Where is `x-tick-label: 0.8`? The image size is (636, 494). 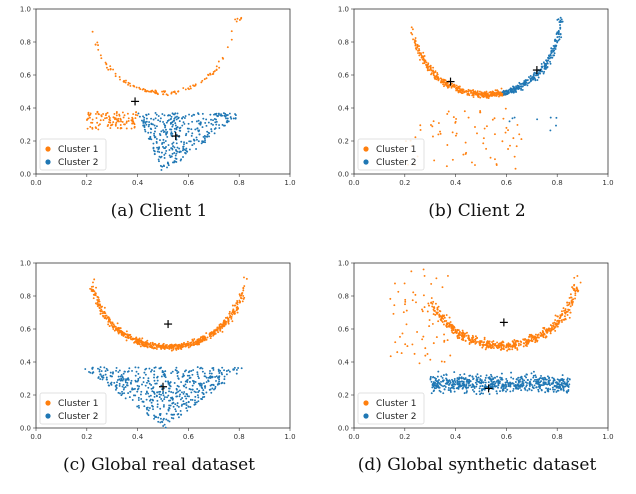
x-tick-label: 0.8 is located at coordinates (239, 183).